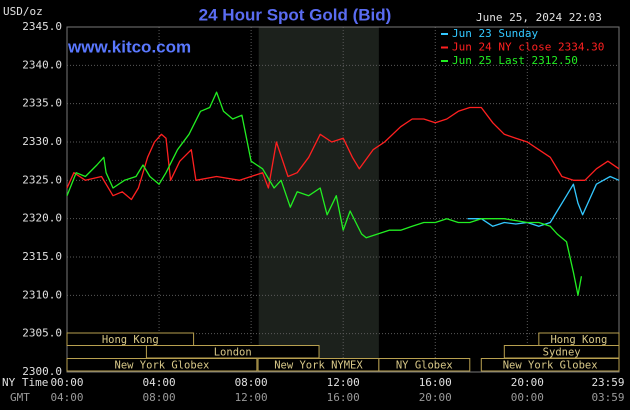  I want to click on y-tick-label: 2315.0, so click(42, 256).